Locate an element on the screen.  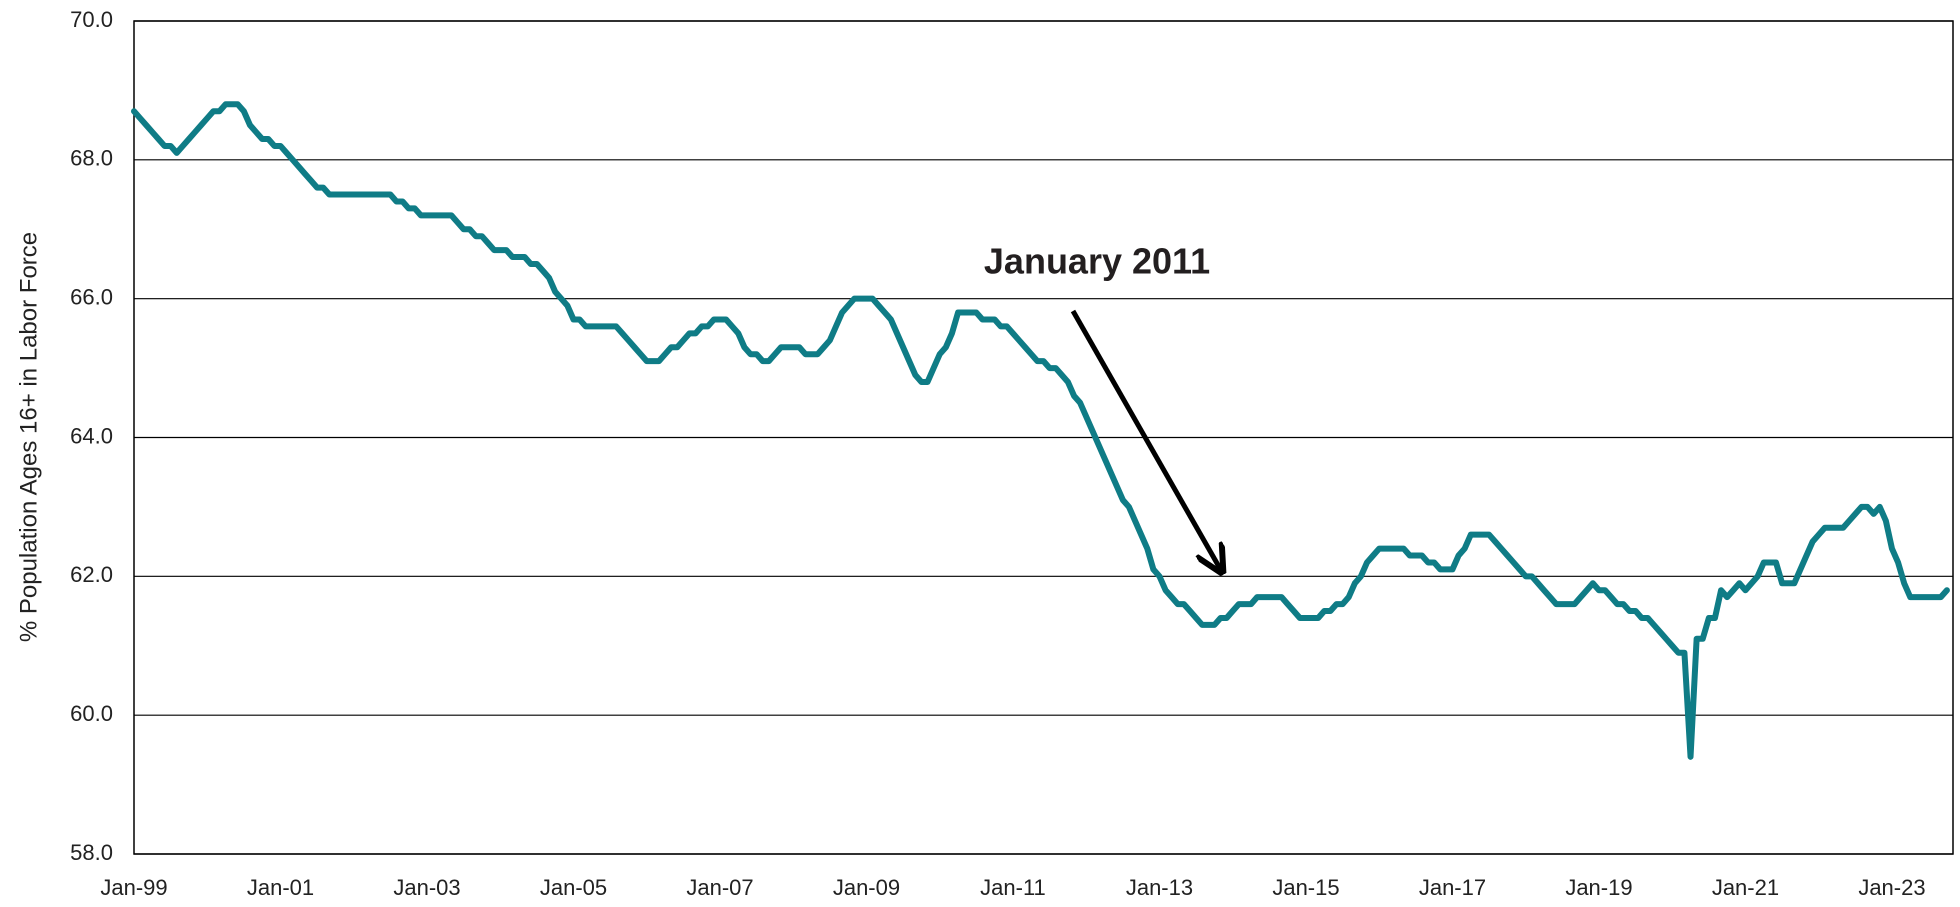
y-tick-label: 62.0 is located at coordinates (91, 574).